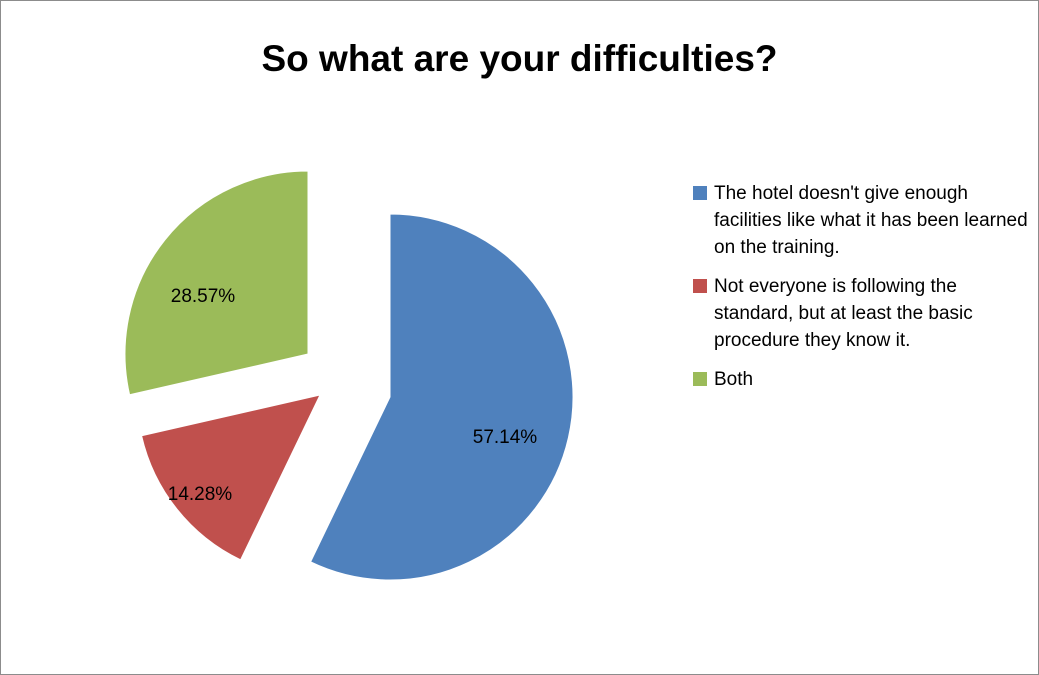 This screenshot has width=1039, height=675. Describe the element at coordinates (203, 296) in the screenshot. I see `slice-data-label: 28.57%` at that location.